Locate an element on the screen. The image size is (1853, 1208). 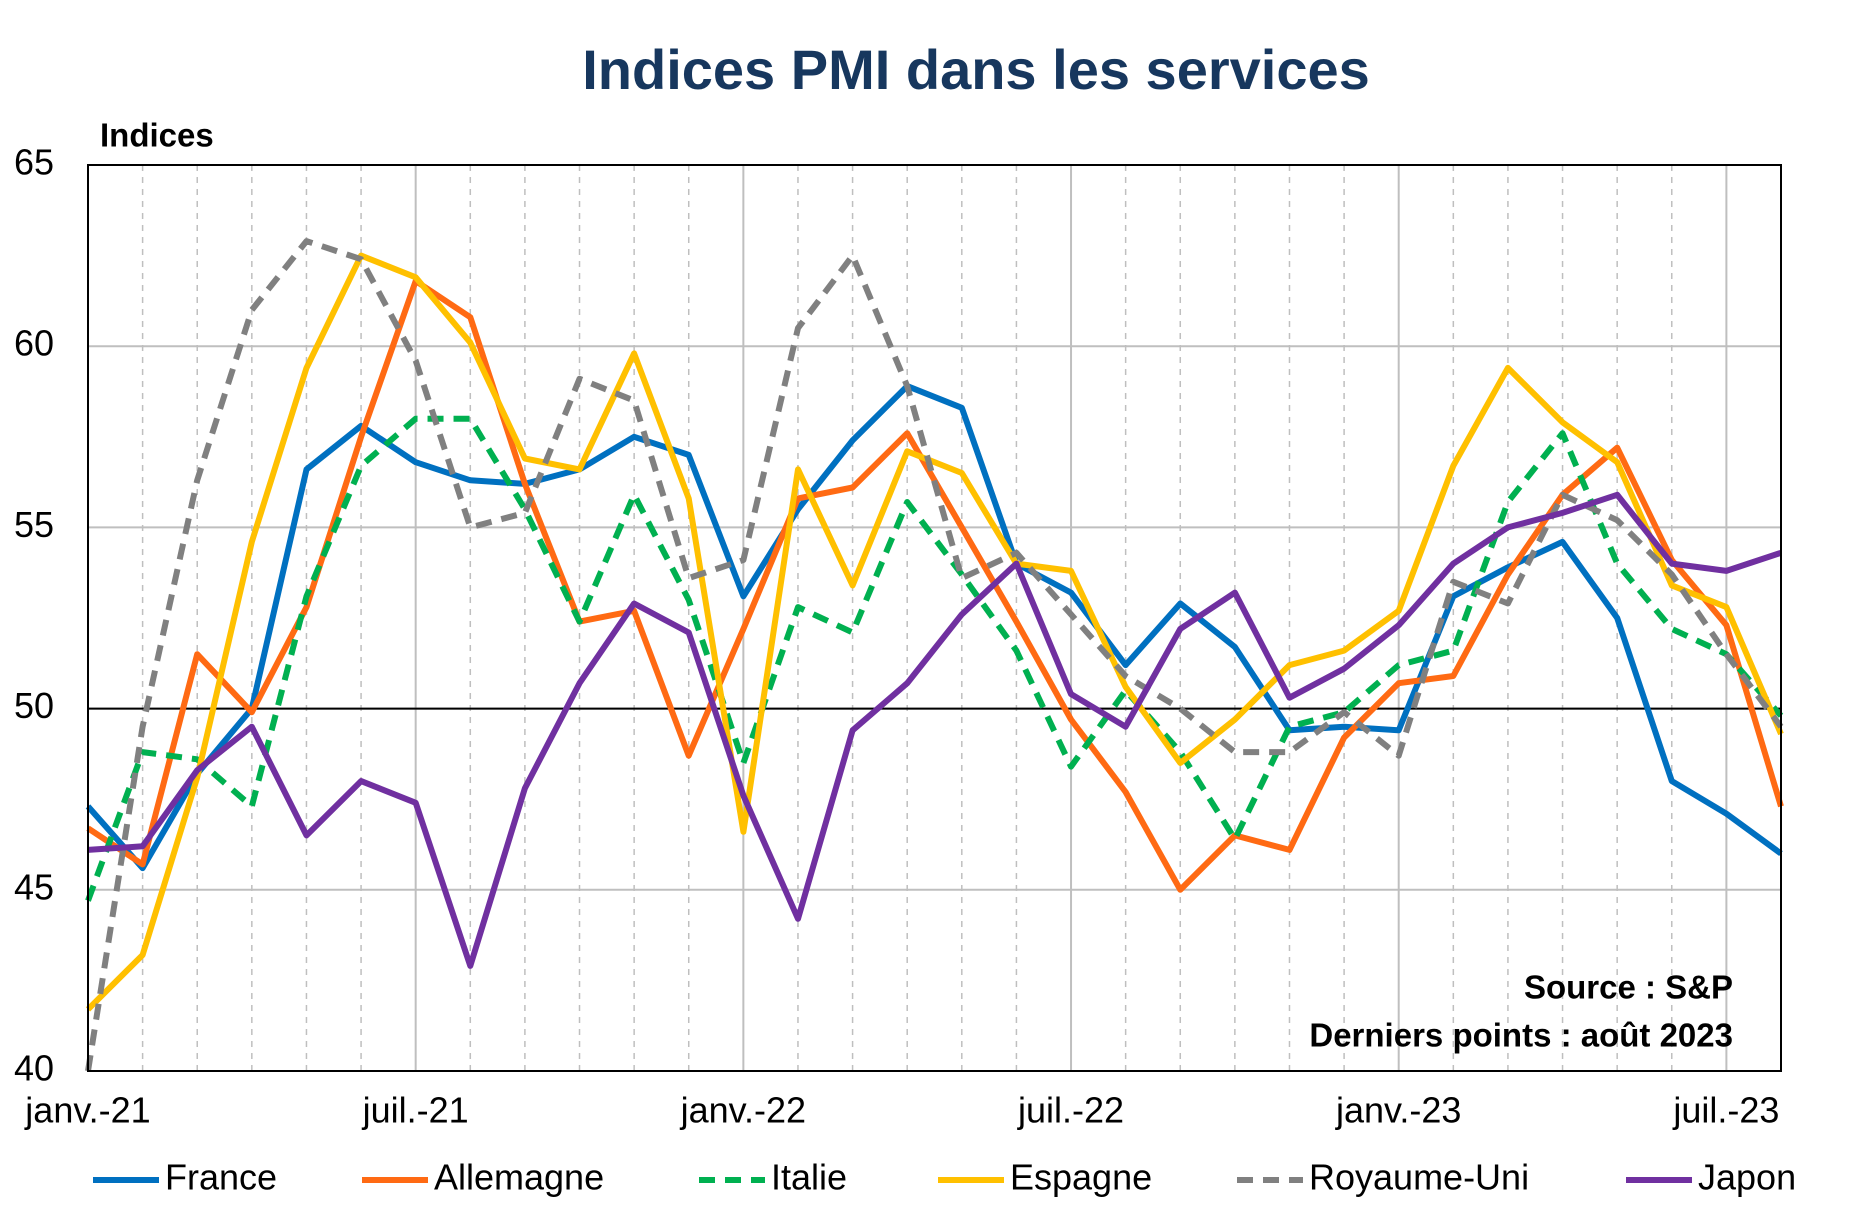
y-tick-label: 40 is located at coordinates (34, 1068).